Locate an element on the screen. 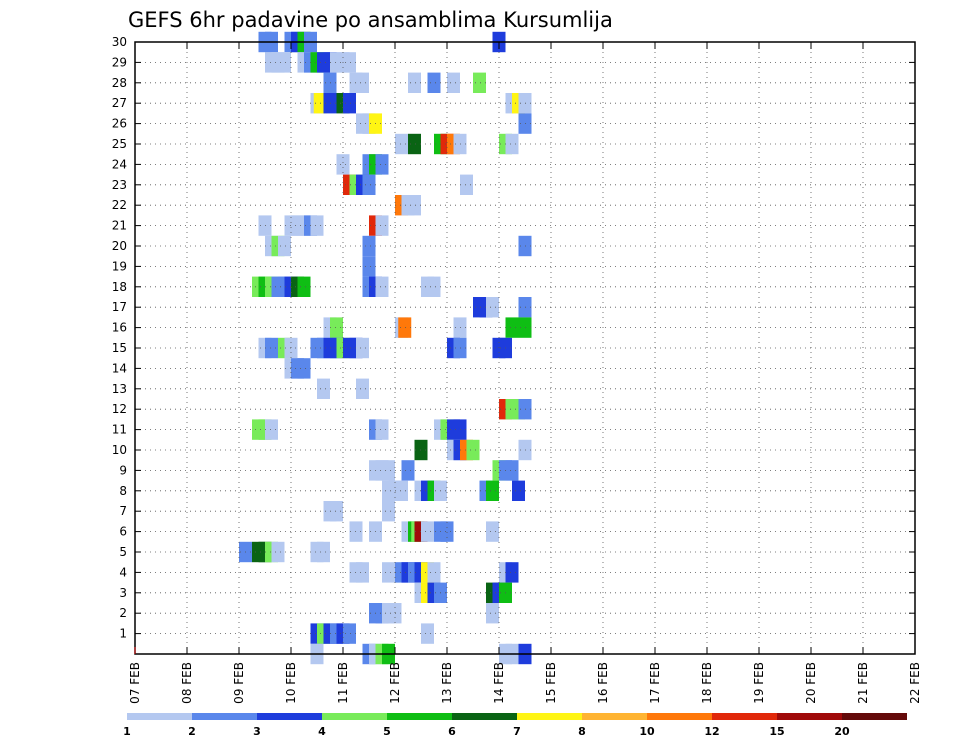 The height and width of the screenshot is (742, 960). y-tick-label: 25 is located at coordinates (119, 144).